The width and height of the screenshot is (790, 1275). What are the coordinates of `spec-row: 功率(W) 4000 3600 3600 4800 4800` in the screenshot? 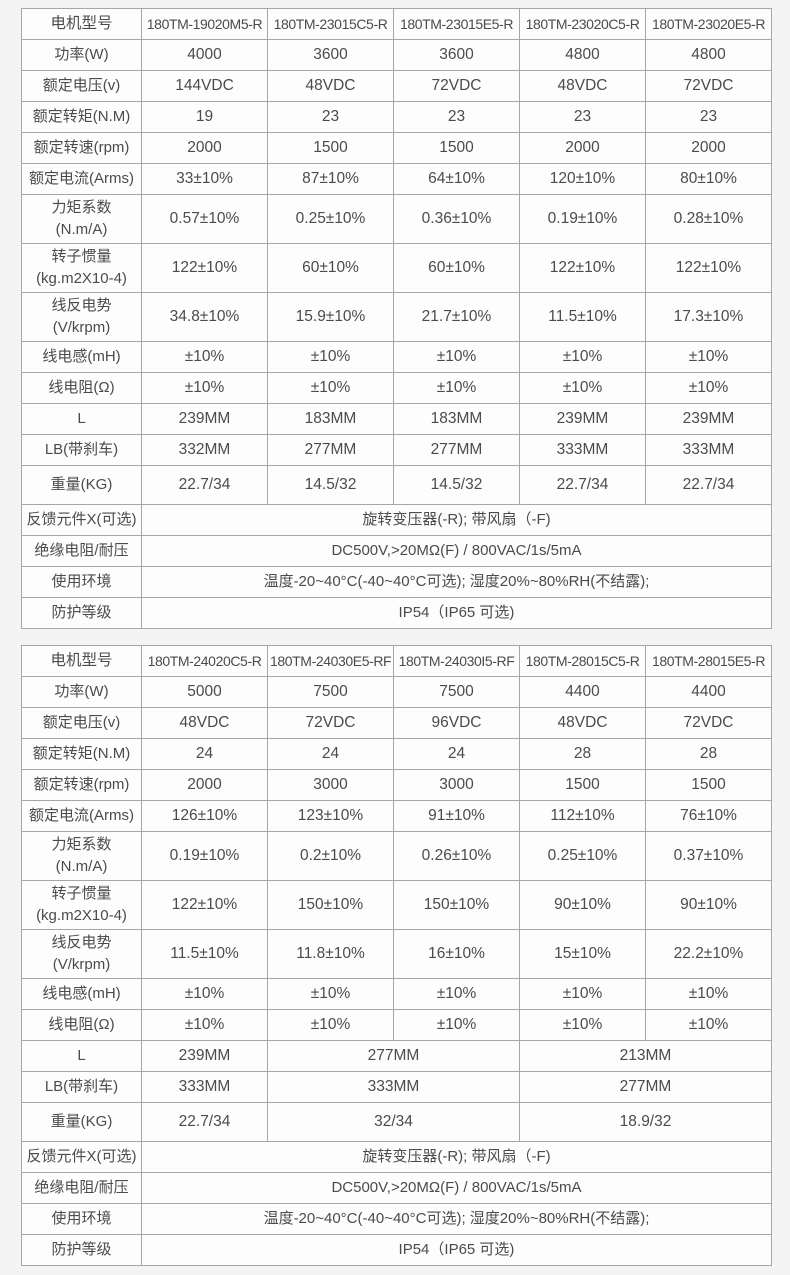 It's located at (396, 55).